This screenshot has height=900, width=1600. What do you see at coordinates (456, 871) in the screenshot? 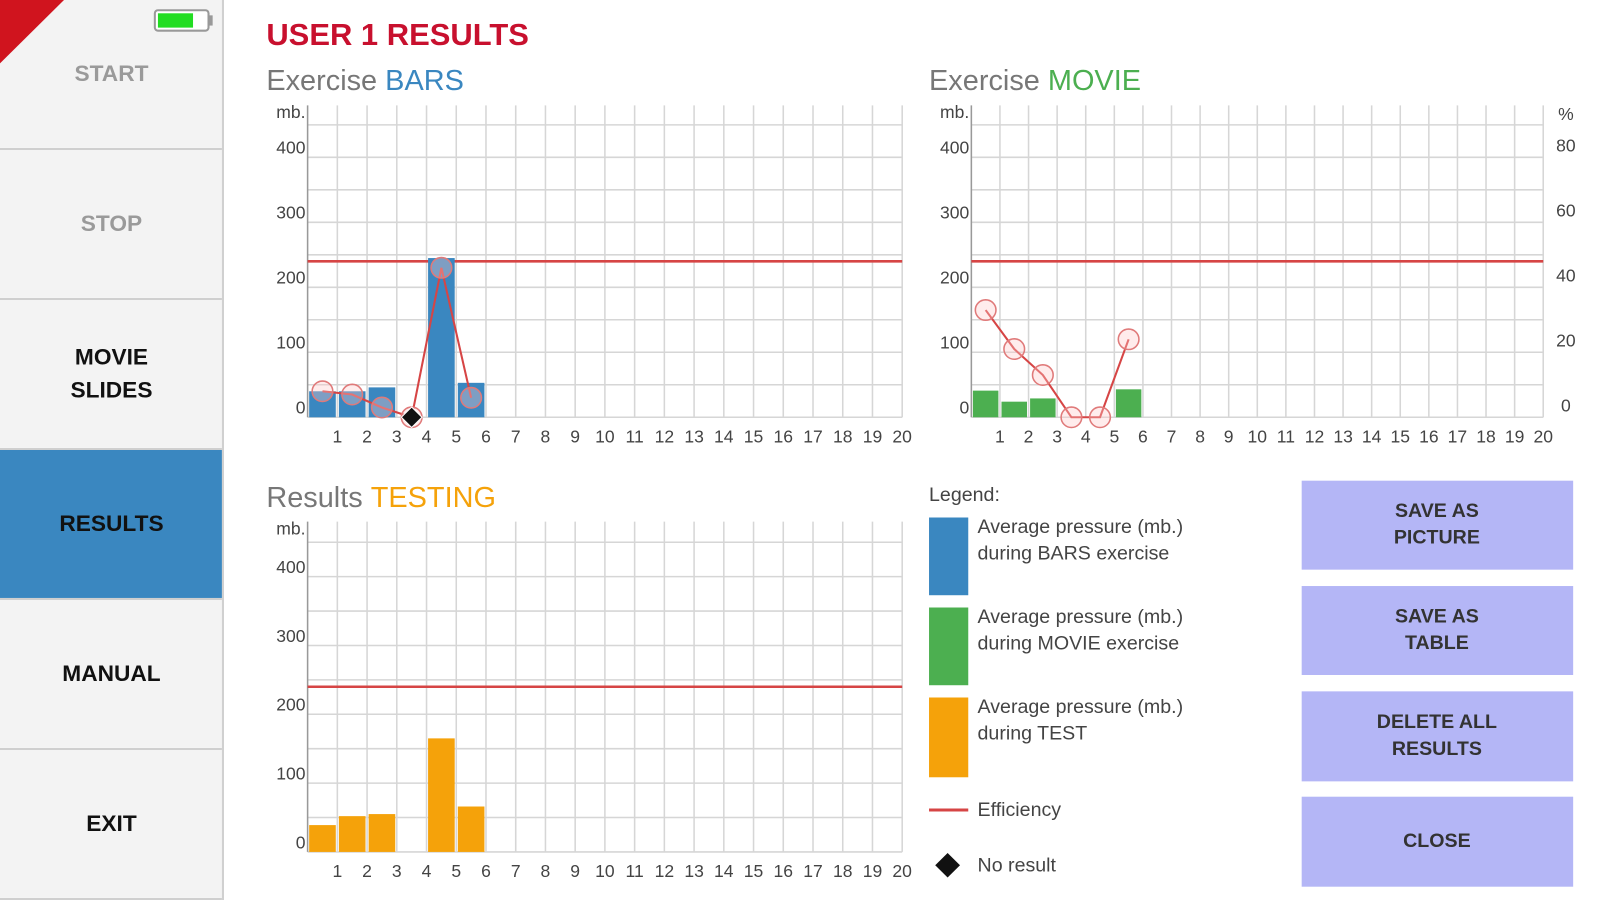
I see `x-tick-label: 5` at bounding box center [456, 871].